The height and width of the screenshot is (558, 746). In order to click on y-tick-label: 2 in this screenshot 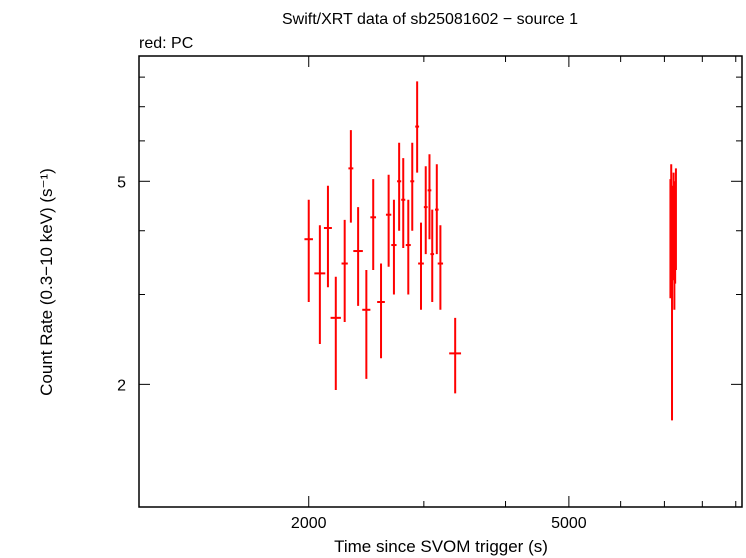, I will do `click(121, 385)`.